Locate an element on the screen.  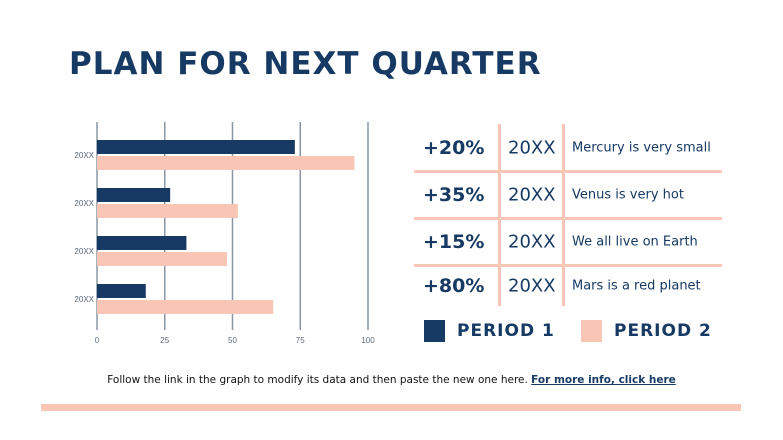
slide-title: PLAN FOR NEXT QUARTER is located at coordinates (305, 64).